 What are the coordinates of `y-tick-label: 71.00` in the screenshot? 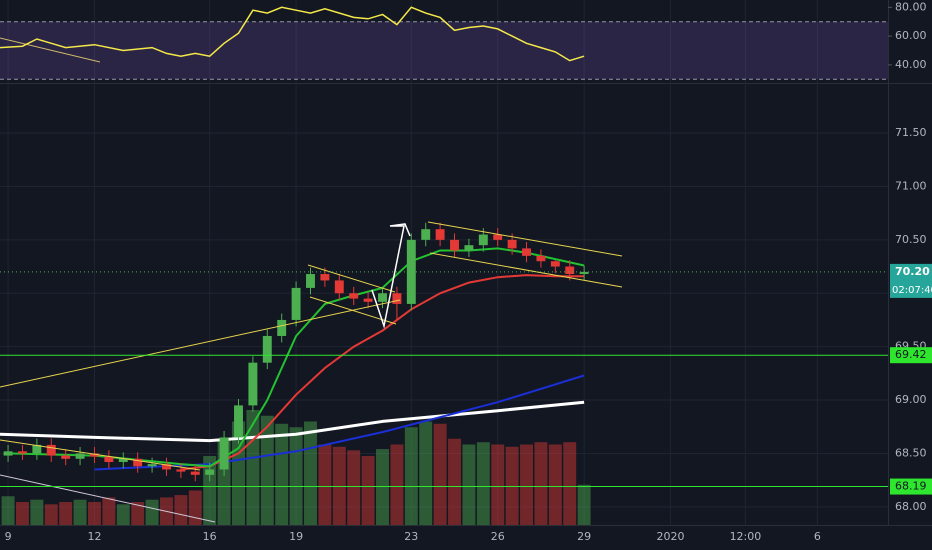 It's located at (911, 185).